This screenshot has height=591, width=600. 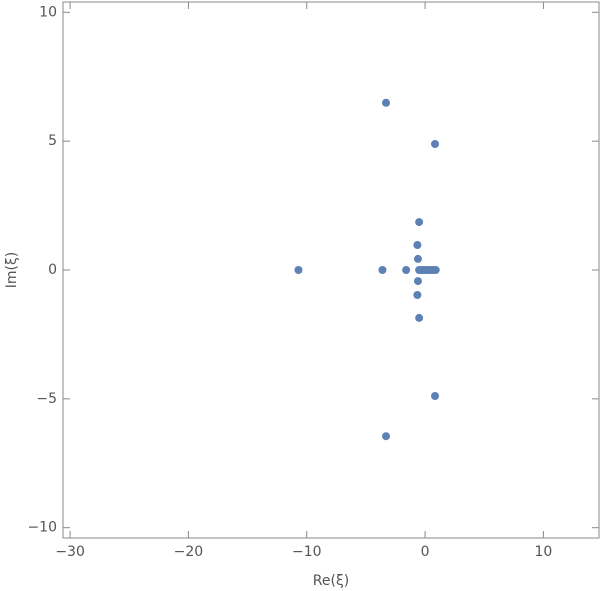 What do you see at coordinates (46, 399) in the screenshot?
I see `y-tick-label: −5` at bounding box center [46, 399].